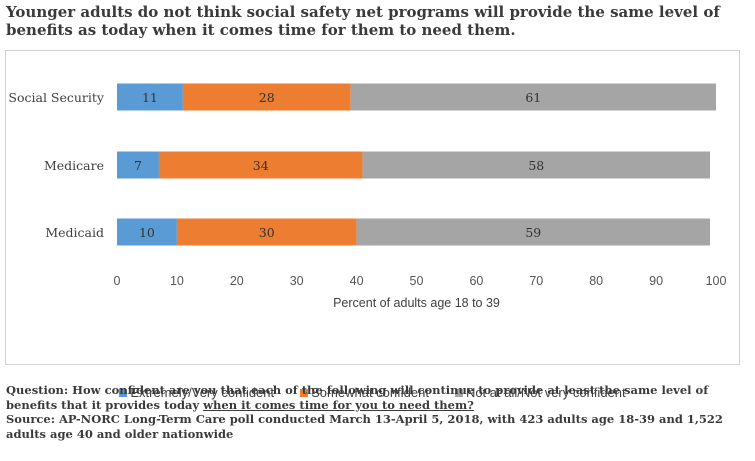 The image size is (755, 461). What do you see at coordinates (74, 232) in the screenshot?
I see `category-label: Medicaid` at bounding box center [74, 232].